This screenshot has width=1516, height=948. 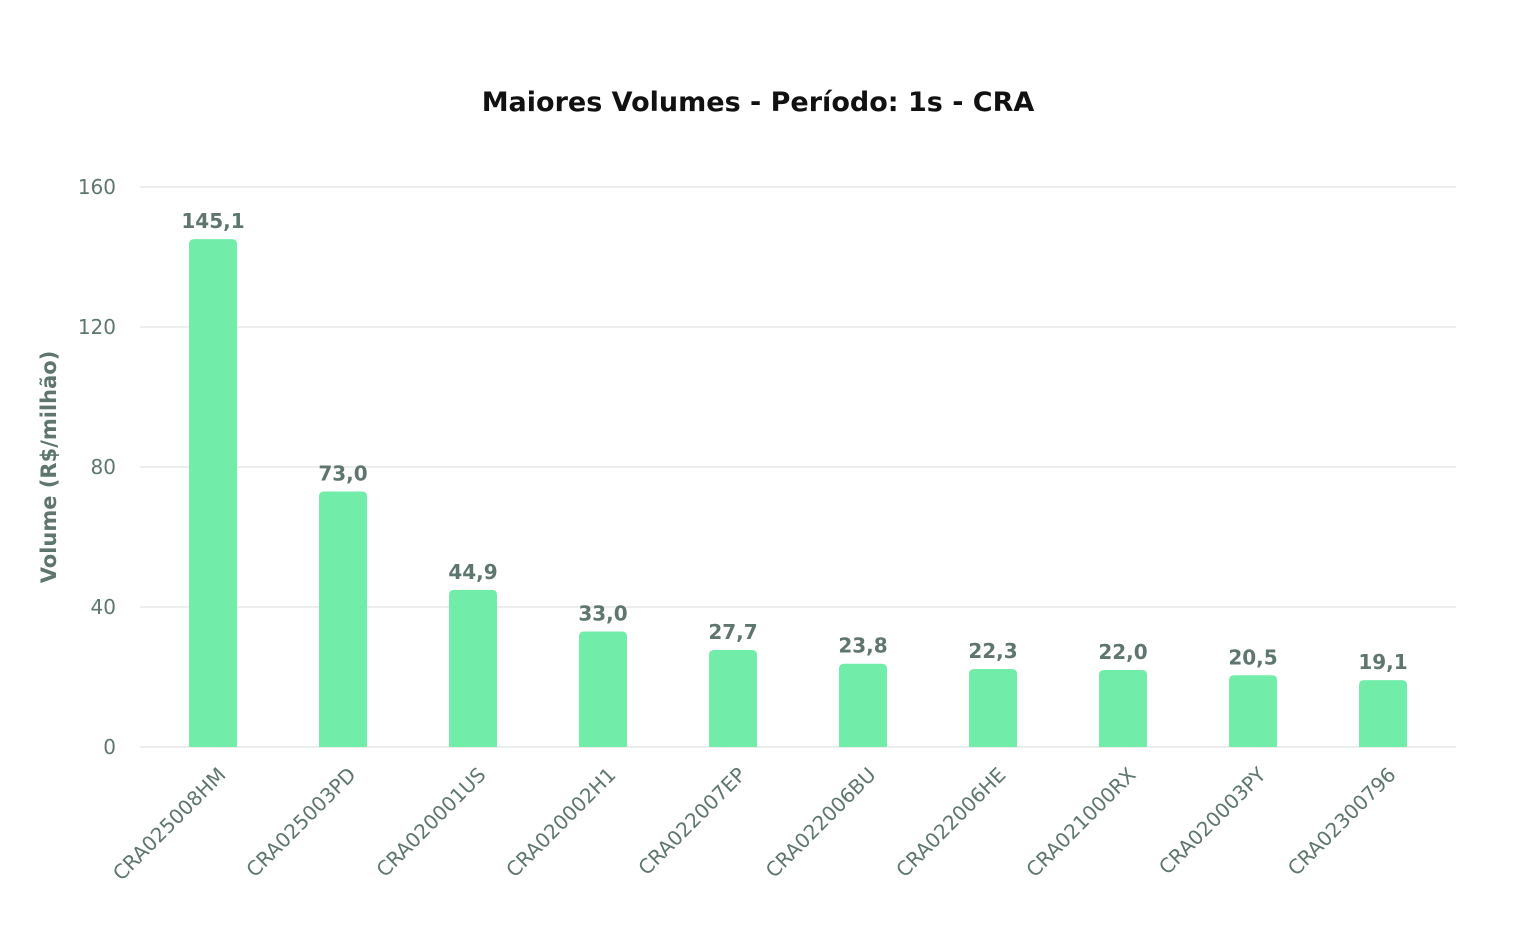 What do you see at coordinates (1252, 657) in the screenshot?
I see `data-label: 20,5` at bounding box center [1252, 657].